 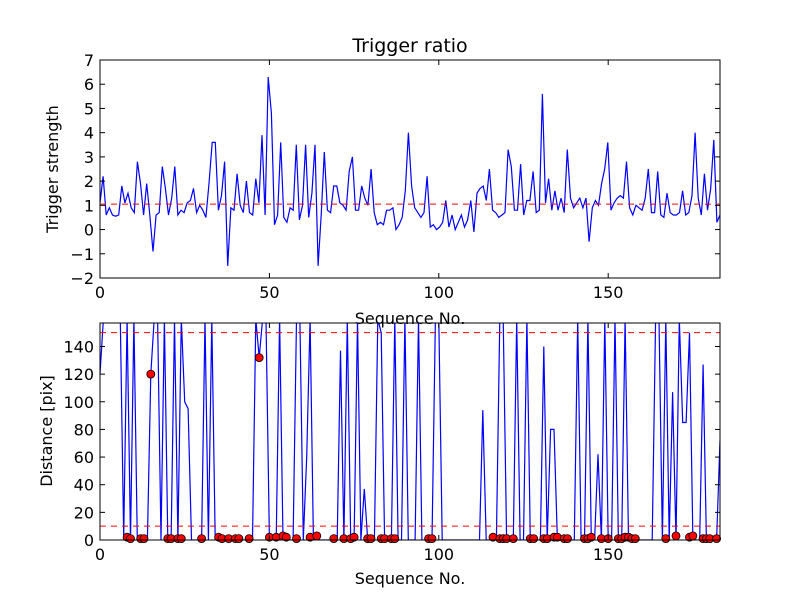 I want to click on y-tick-label: 20, so click(x=84, y=512).